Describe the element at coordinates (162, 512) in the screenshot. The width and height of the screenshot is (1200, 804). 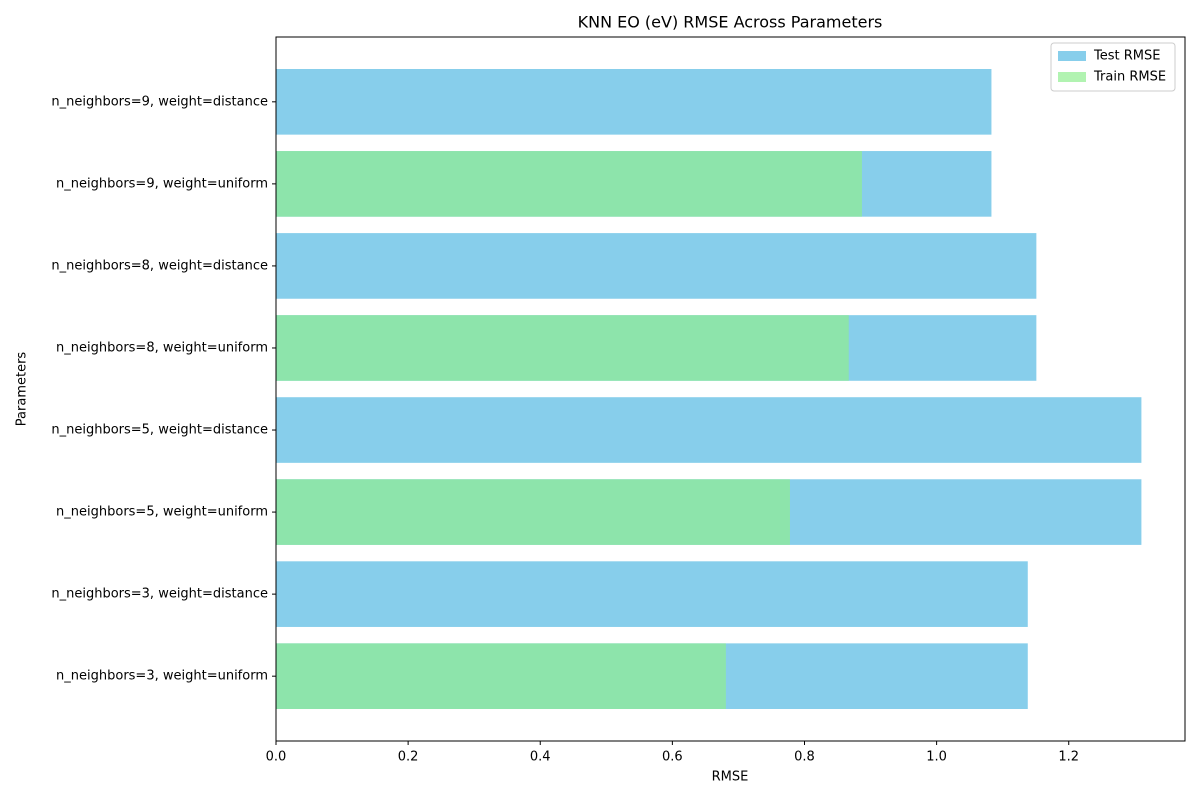
I see `y-tick-label: n_neighbors=5, weight=uniform` at that location.